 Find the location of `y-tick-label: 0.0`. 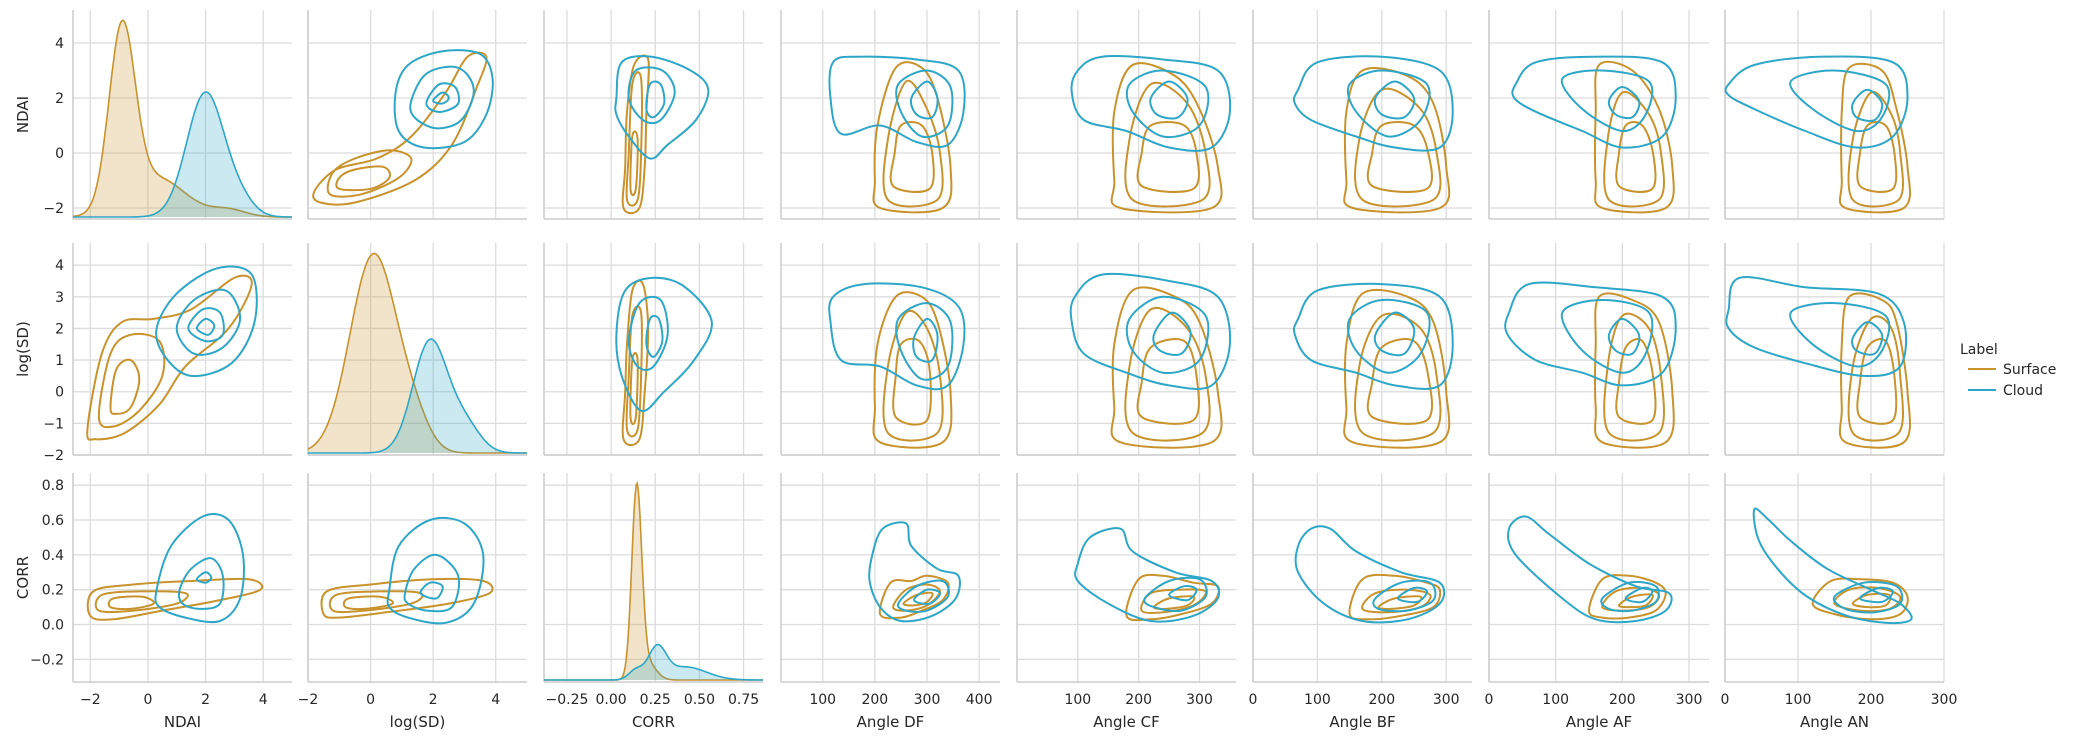

y-tick-label: 0.0 is located at coordinates (53, 626).